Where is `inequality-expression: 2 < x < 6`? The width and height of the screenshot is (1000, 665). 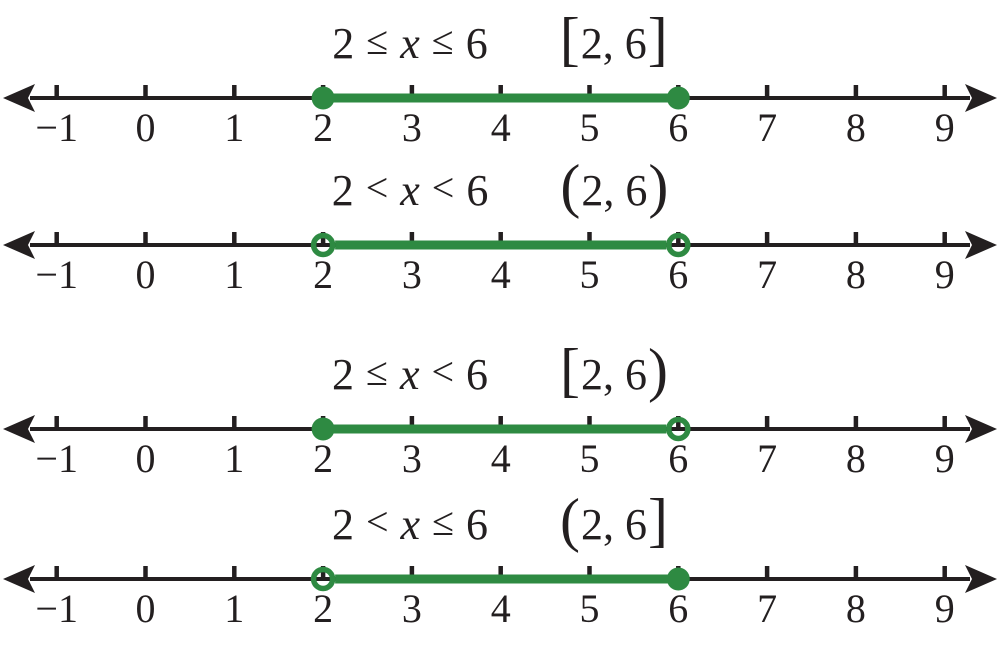
inequality-expression: 2 < x < 6 is located at coordinates (410, 190).